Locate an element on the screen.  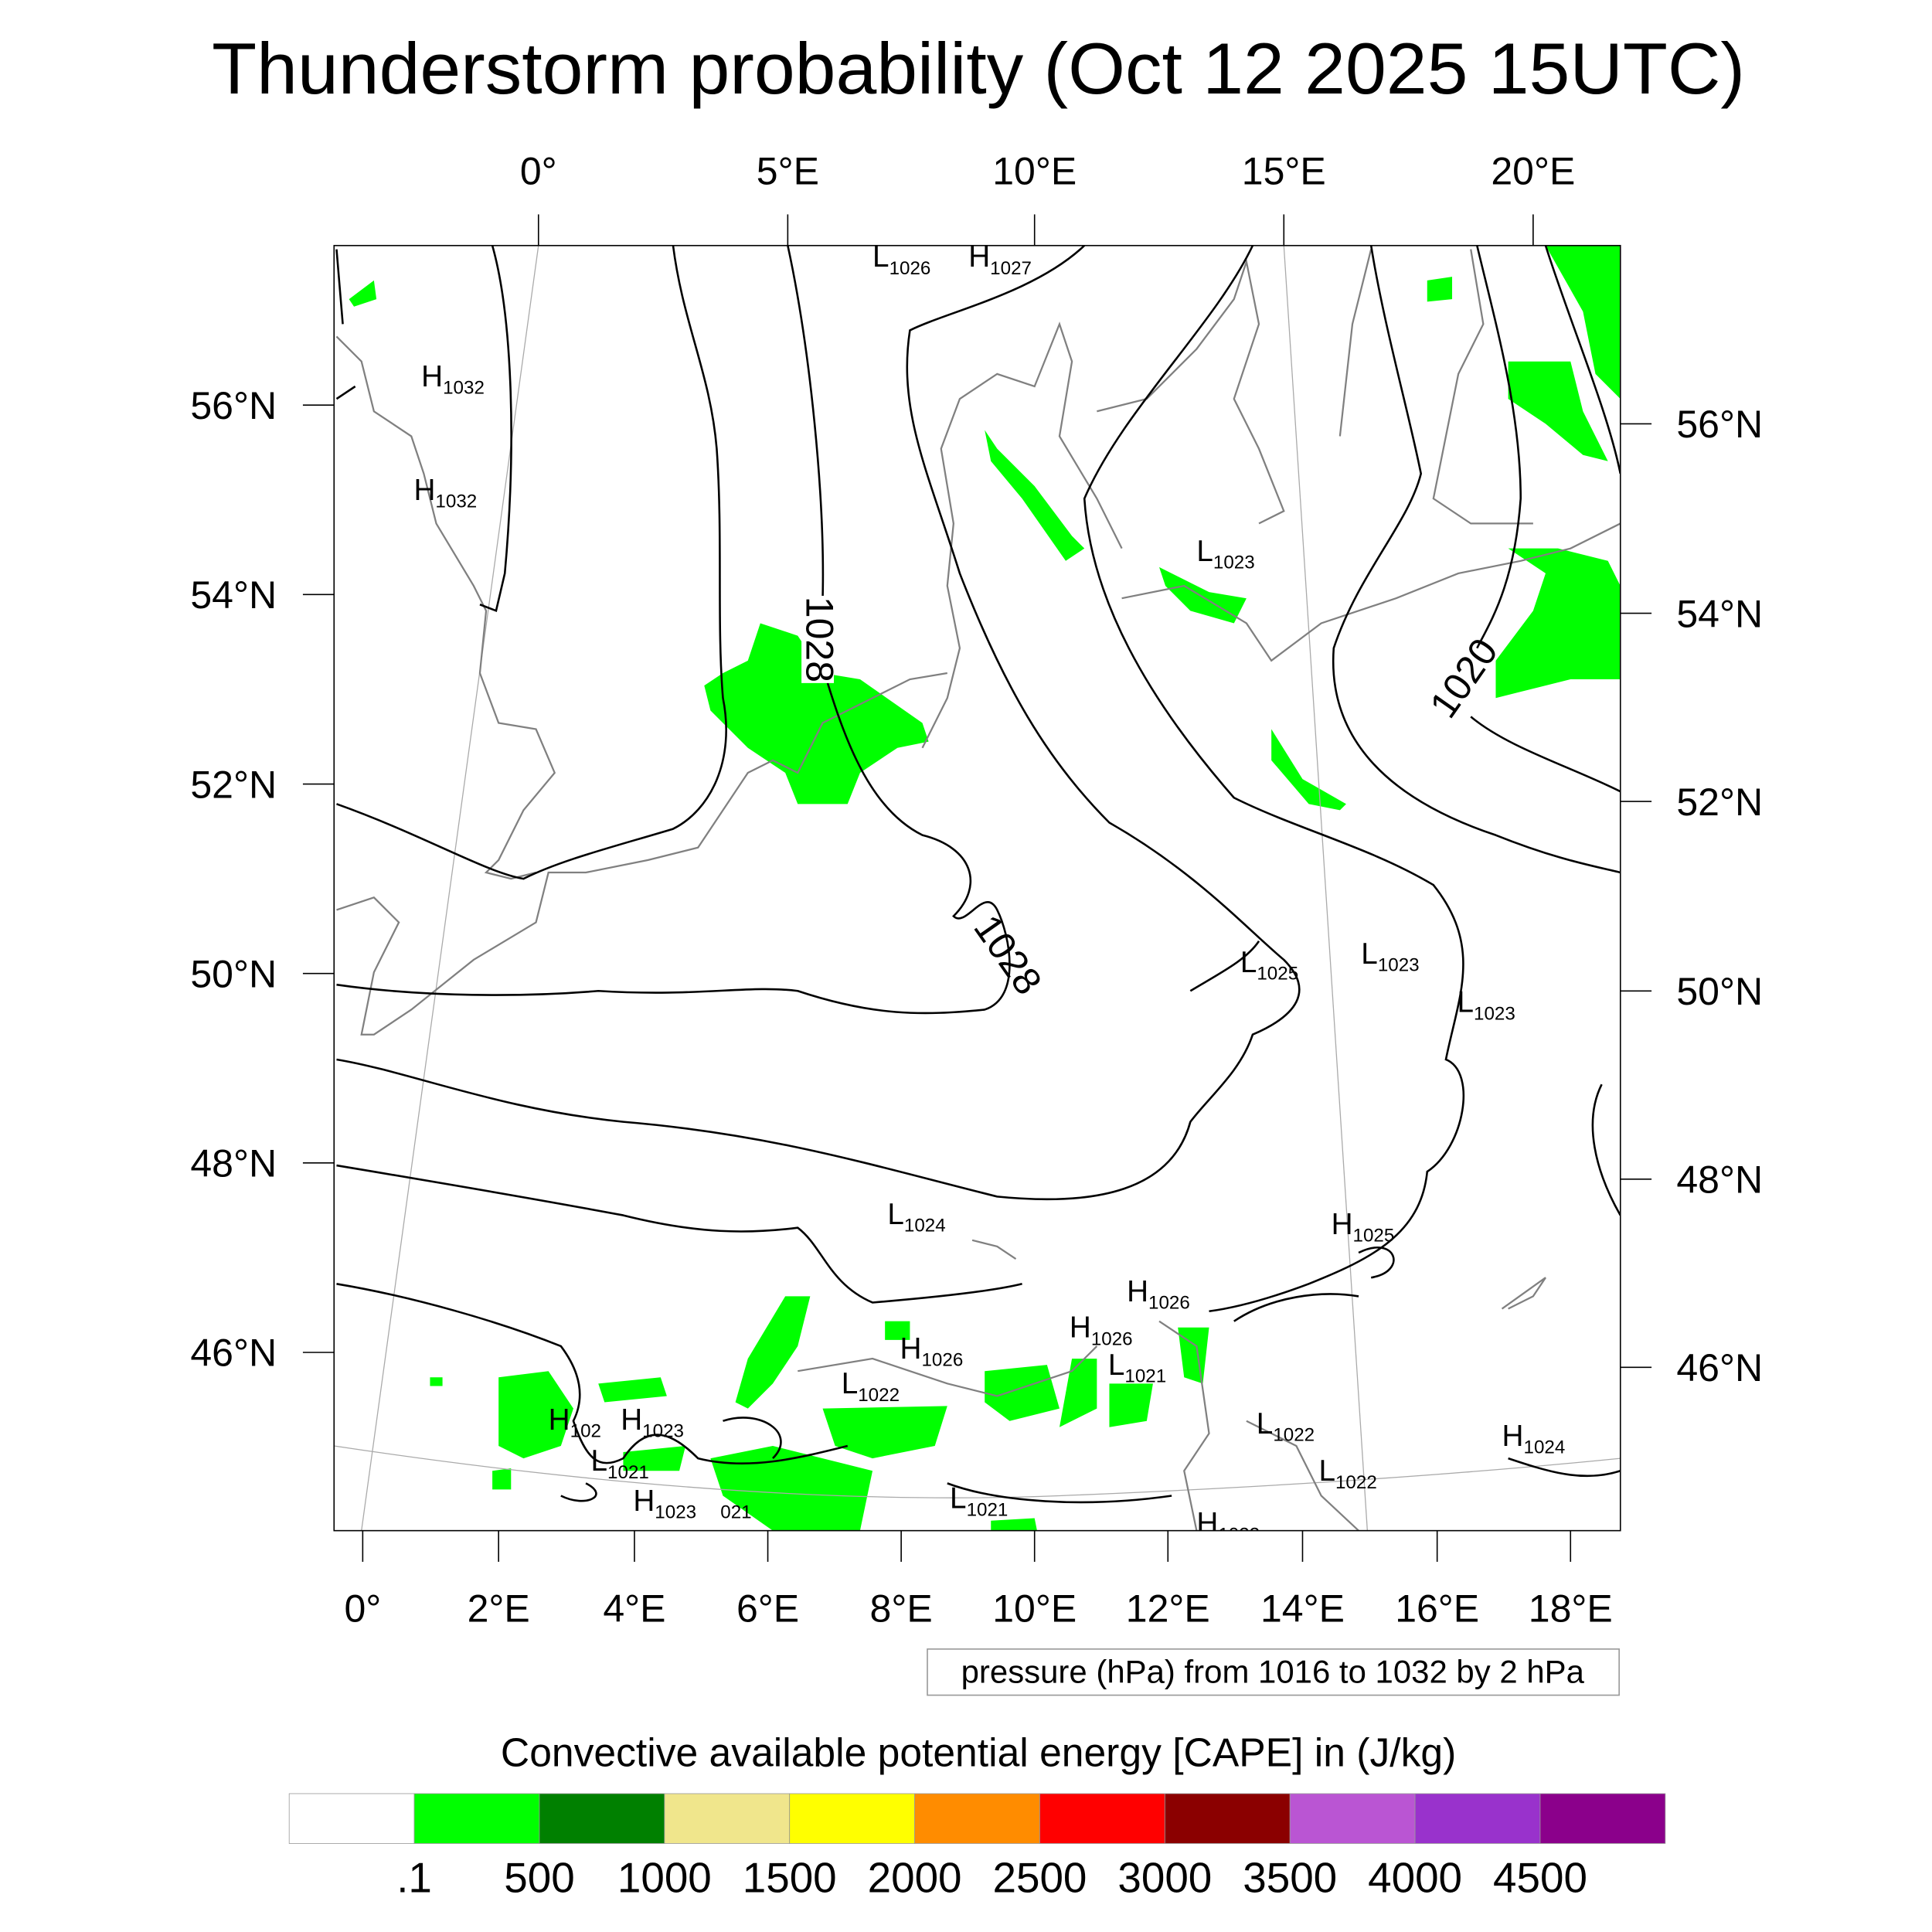
tick-label: 18°E is located at coordinates (1571, 1609).